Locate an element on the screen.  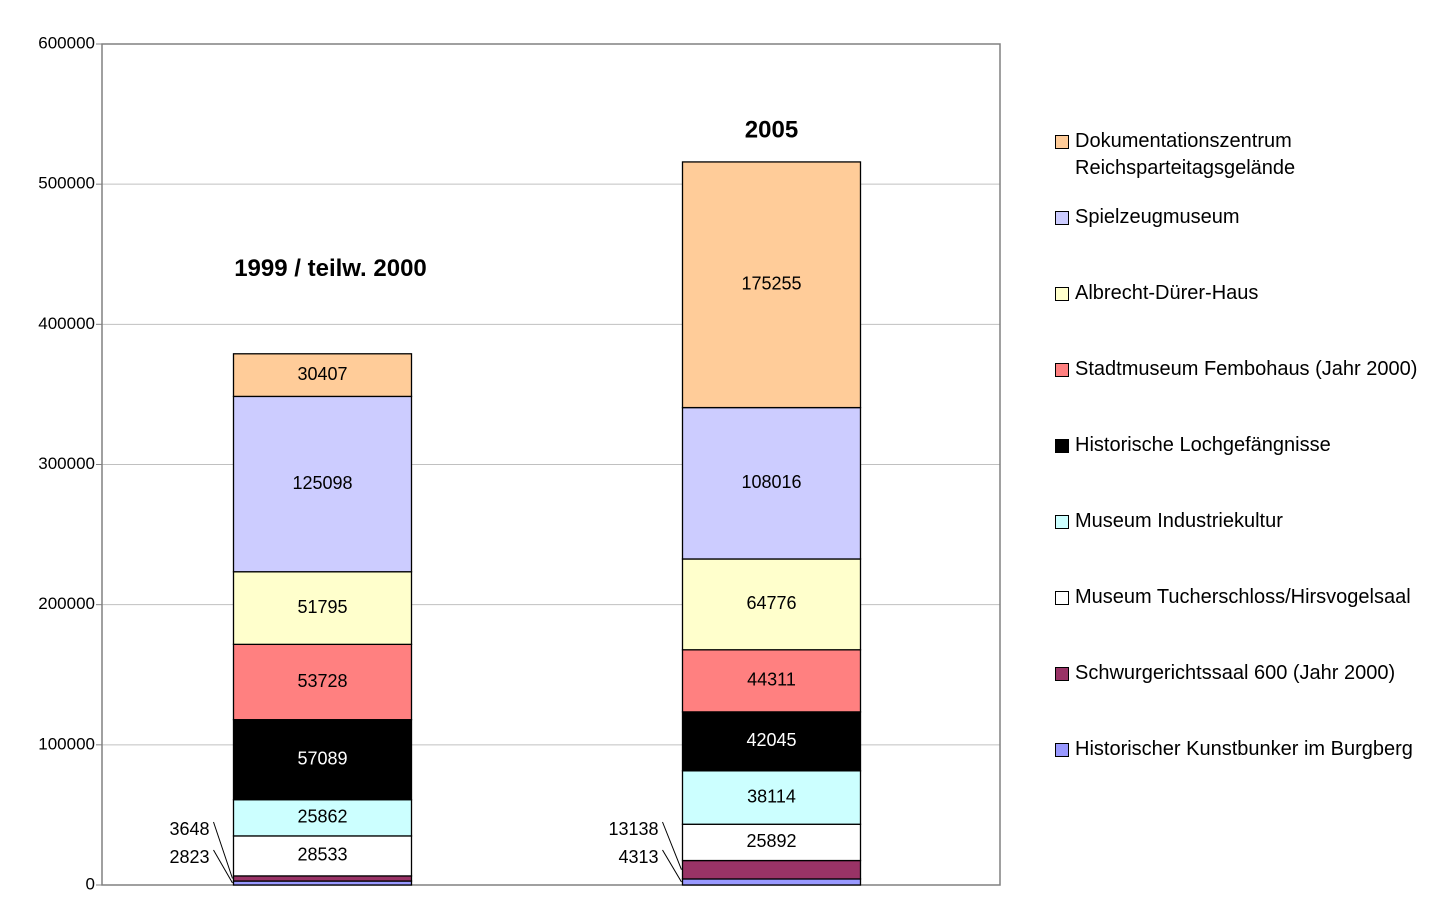
legend-label: Historische Lochgefängnisse is located at coordinates (1203, 445).